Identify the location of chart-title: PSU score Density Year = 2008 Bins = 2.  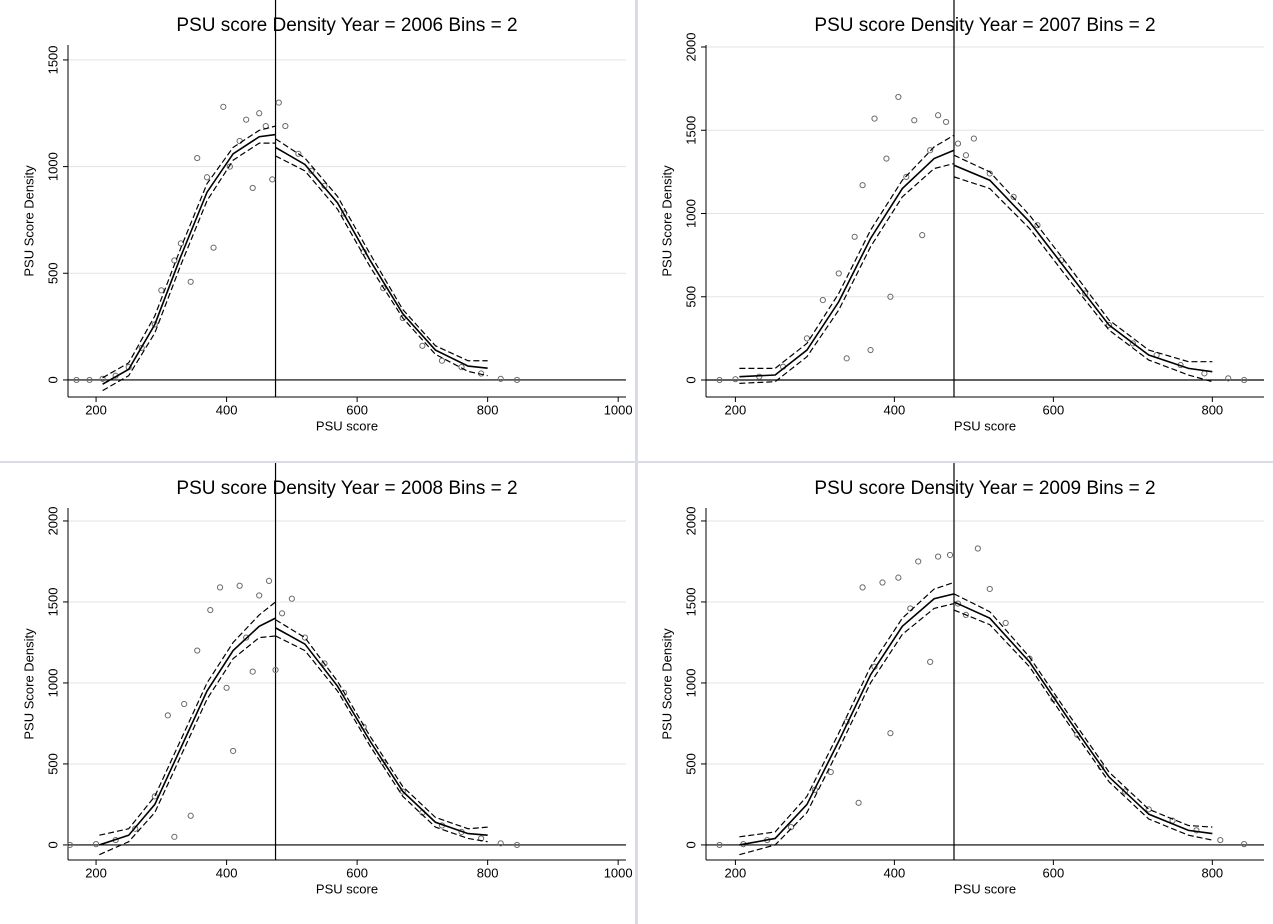
(346, 488).